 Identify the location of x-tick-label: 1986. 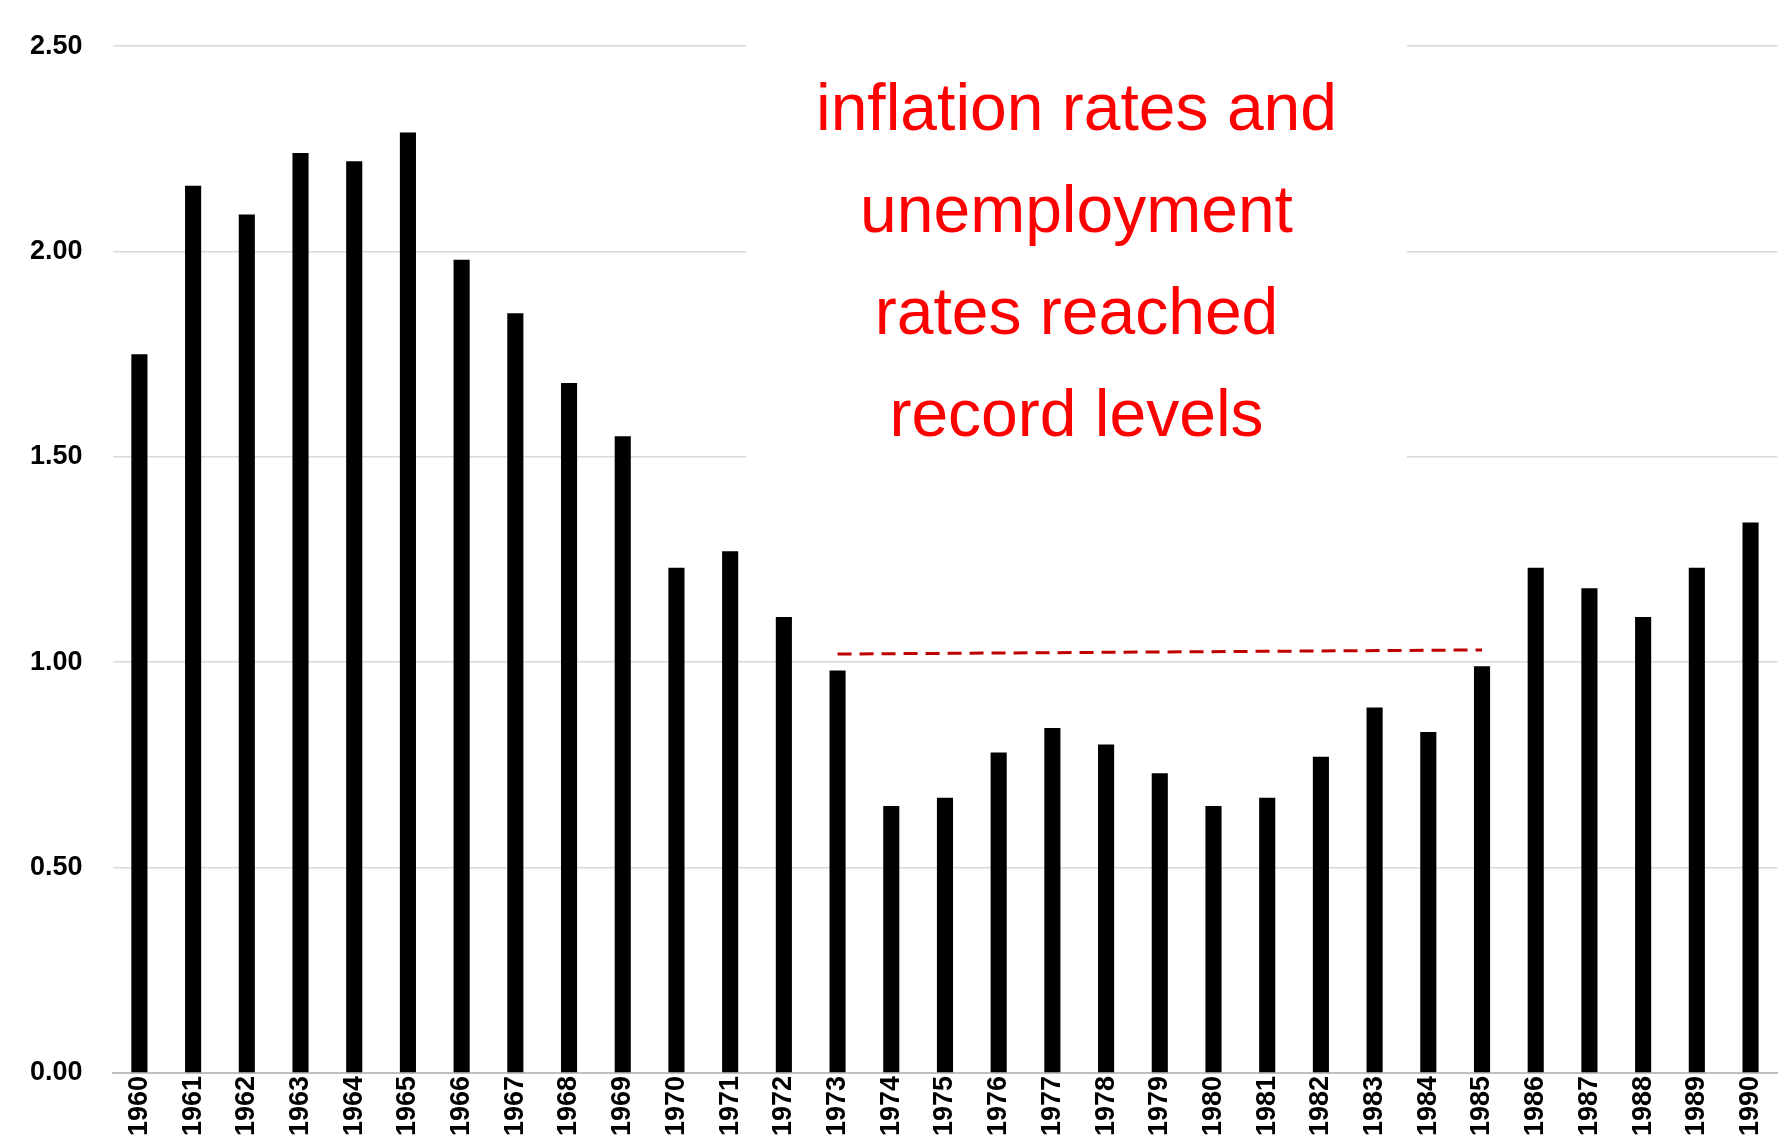
(1534, 1106).